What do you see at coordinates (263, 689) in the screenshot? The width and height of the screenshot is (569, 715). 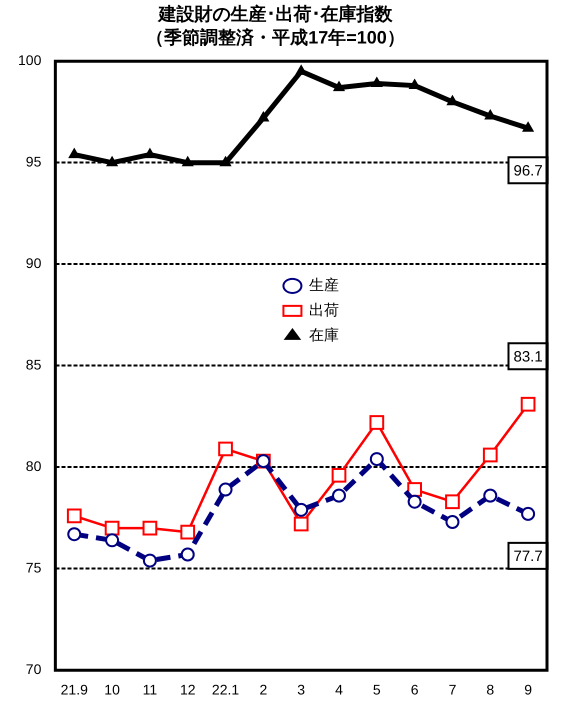 I see `x-tick-label: 2` at bounding box center [263, 689].